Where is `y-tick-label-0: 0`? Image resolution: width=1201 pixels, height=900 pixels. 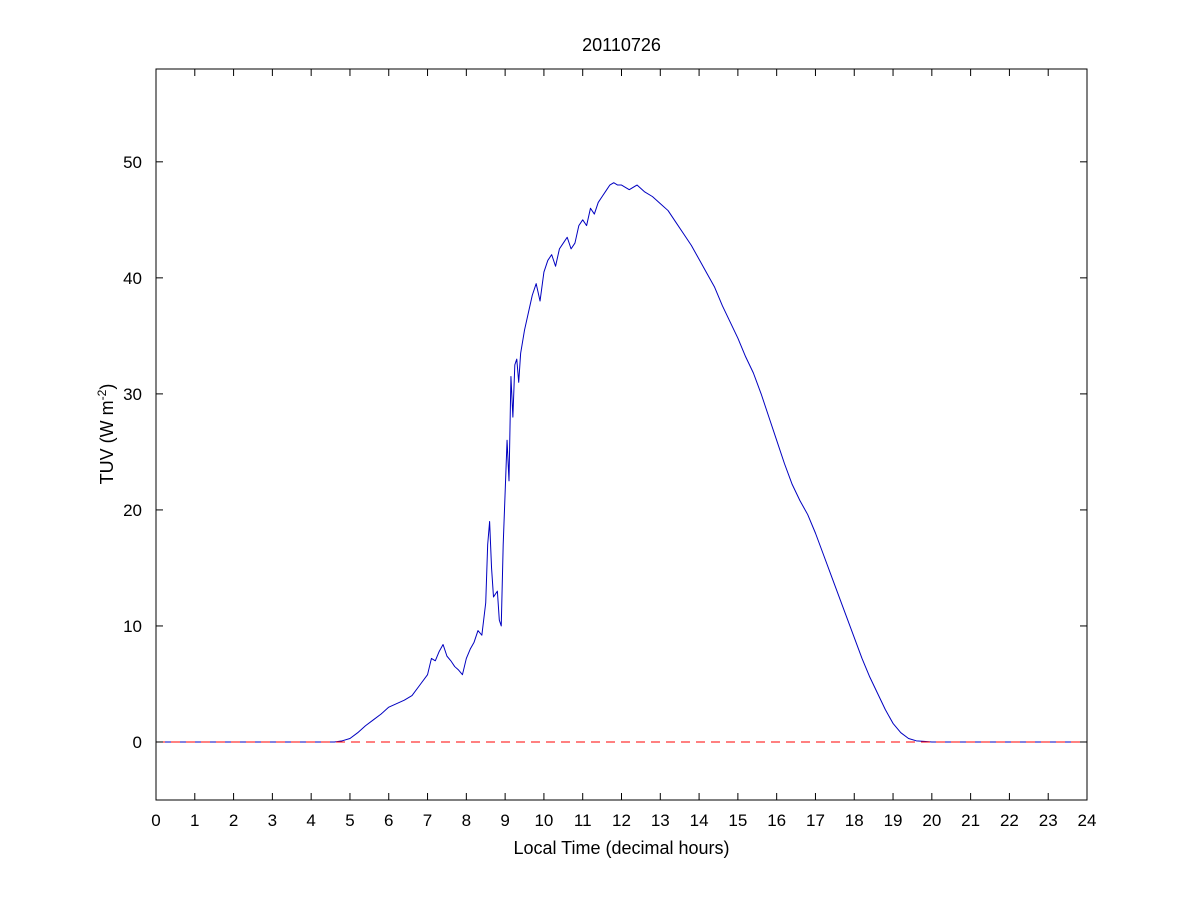 y-tick-label-0: 0 is located at coordinates (137, 742).